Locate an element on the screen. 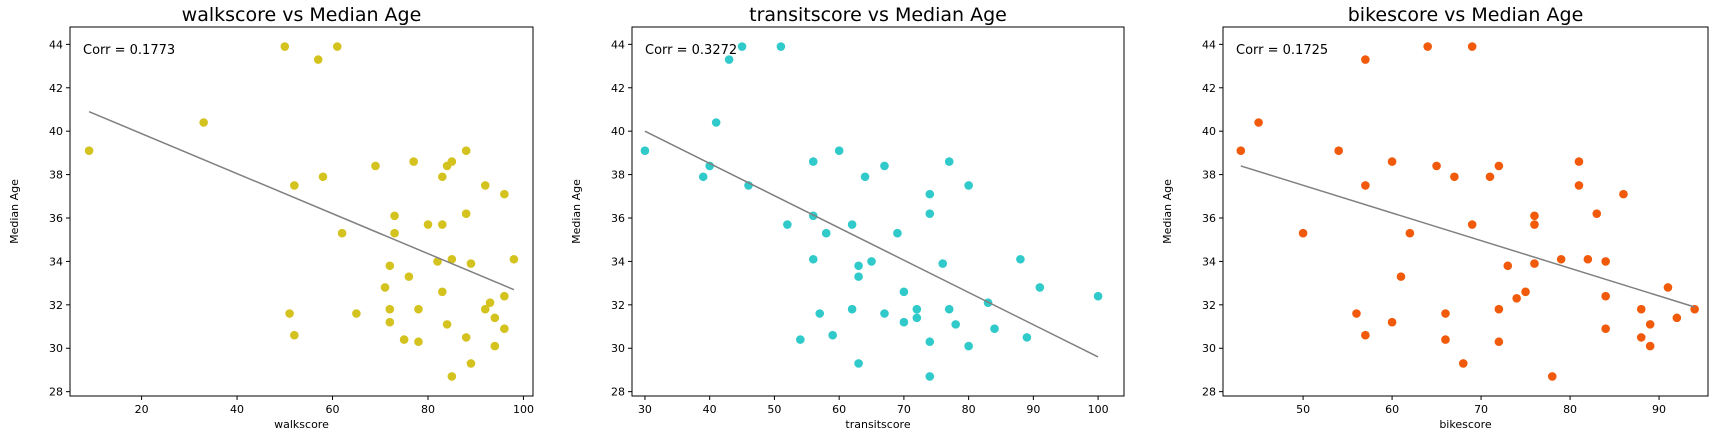 The height and width of the screenshot is (436, 1725). x-axis-label: walkscore is located at coordinates (301, 424).